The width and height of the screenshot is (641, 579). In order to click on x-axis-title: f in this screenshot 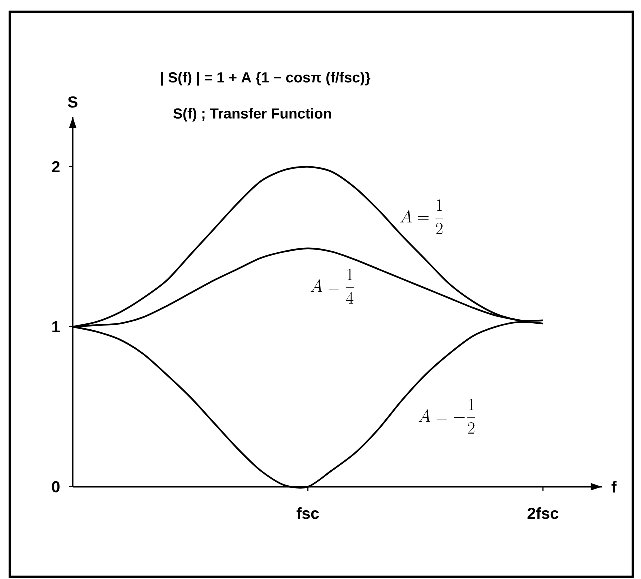, I will do `click(614, 487)`.